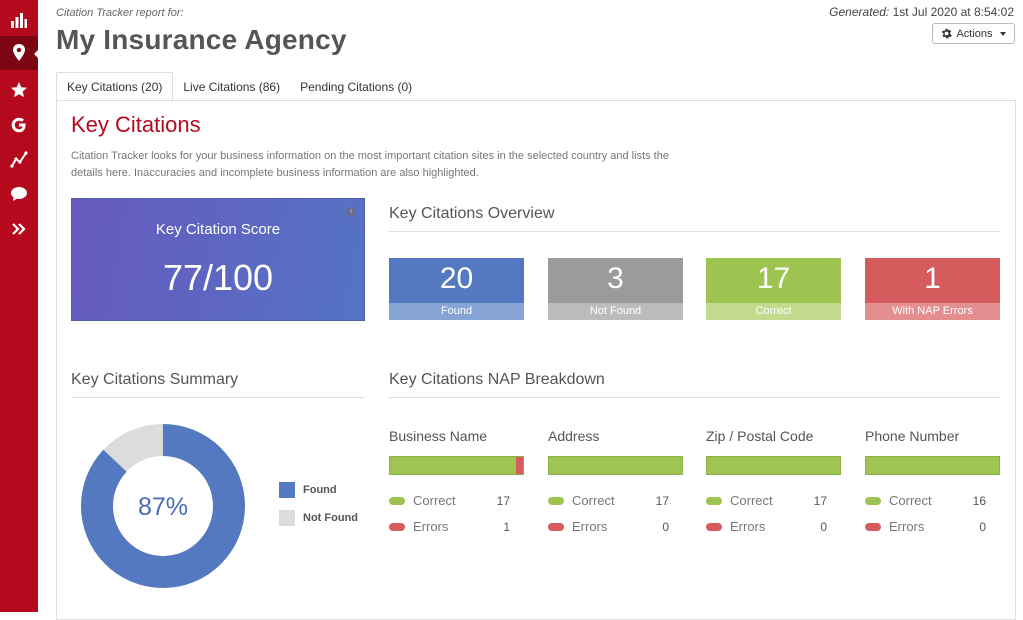 The image size is (1023, 620). What do you see at coordinates (120, 13) in the screenshot?
I see `report-label: Citation Tracker report for:` at bounding box center [120, 13].